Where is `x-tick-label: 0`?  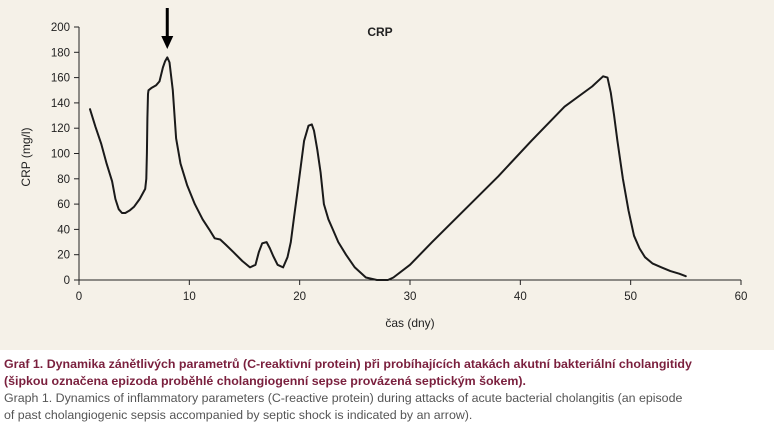 x-tick-label: 0 is located at coordinates (79, 297).